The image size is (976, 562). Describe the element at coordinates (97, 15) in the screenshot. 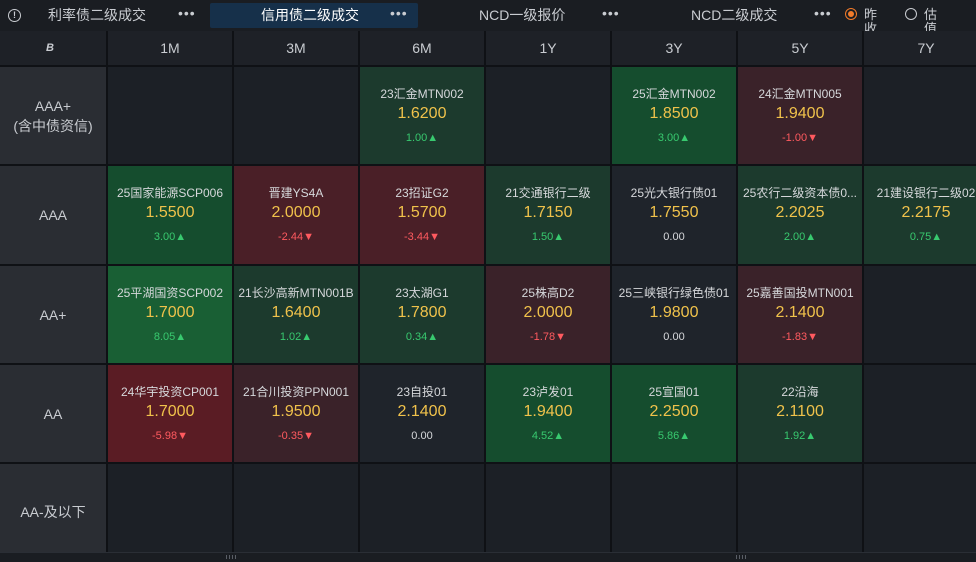

I see `tab-label: 利率债二级成交` at that location.